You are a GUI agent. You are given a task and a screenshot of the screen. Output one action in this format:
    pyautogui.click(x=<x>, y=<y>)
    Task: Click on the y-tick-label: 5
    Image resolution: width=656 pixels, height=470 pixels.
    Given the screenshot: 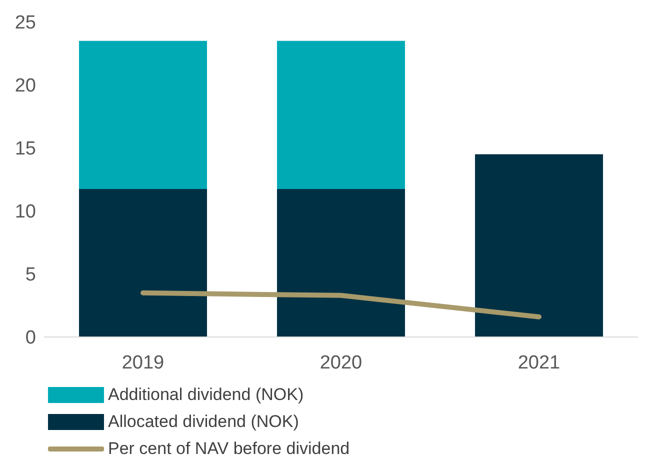 What is the action you would take?
    pyautogui.click(x=30, y=275)
    